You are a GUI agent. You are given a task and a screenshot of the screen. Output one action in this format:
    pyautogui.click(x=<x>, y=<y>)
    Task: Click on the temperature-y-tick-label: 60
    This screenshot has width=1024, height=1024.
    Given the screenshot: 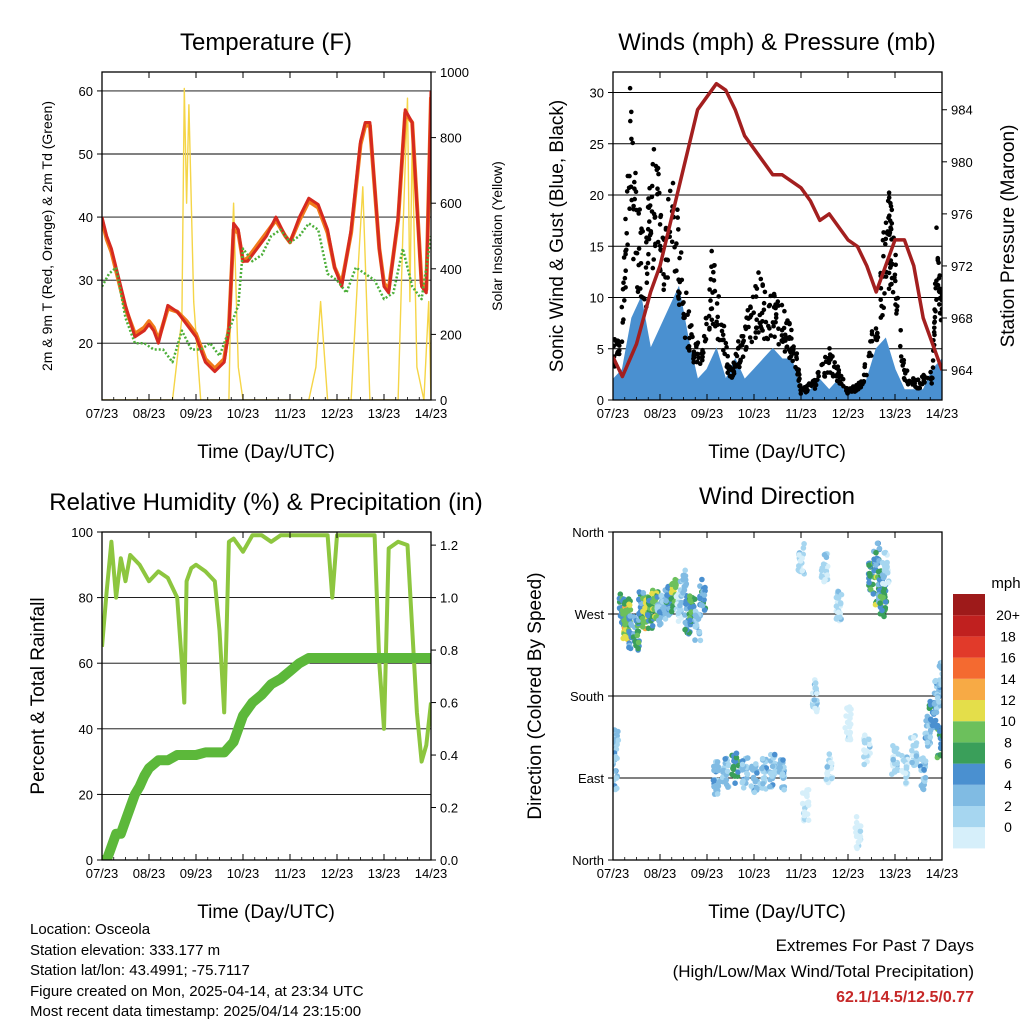 What is the action you would take?
    pyautogui.click(x=86, y=91)
    